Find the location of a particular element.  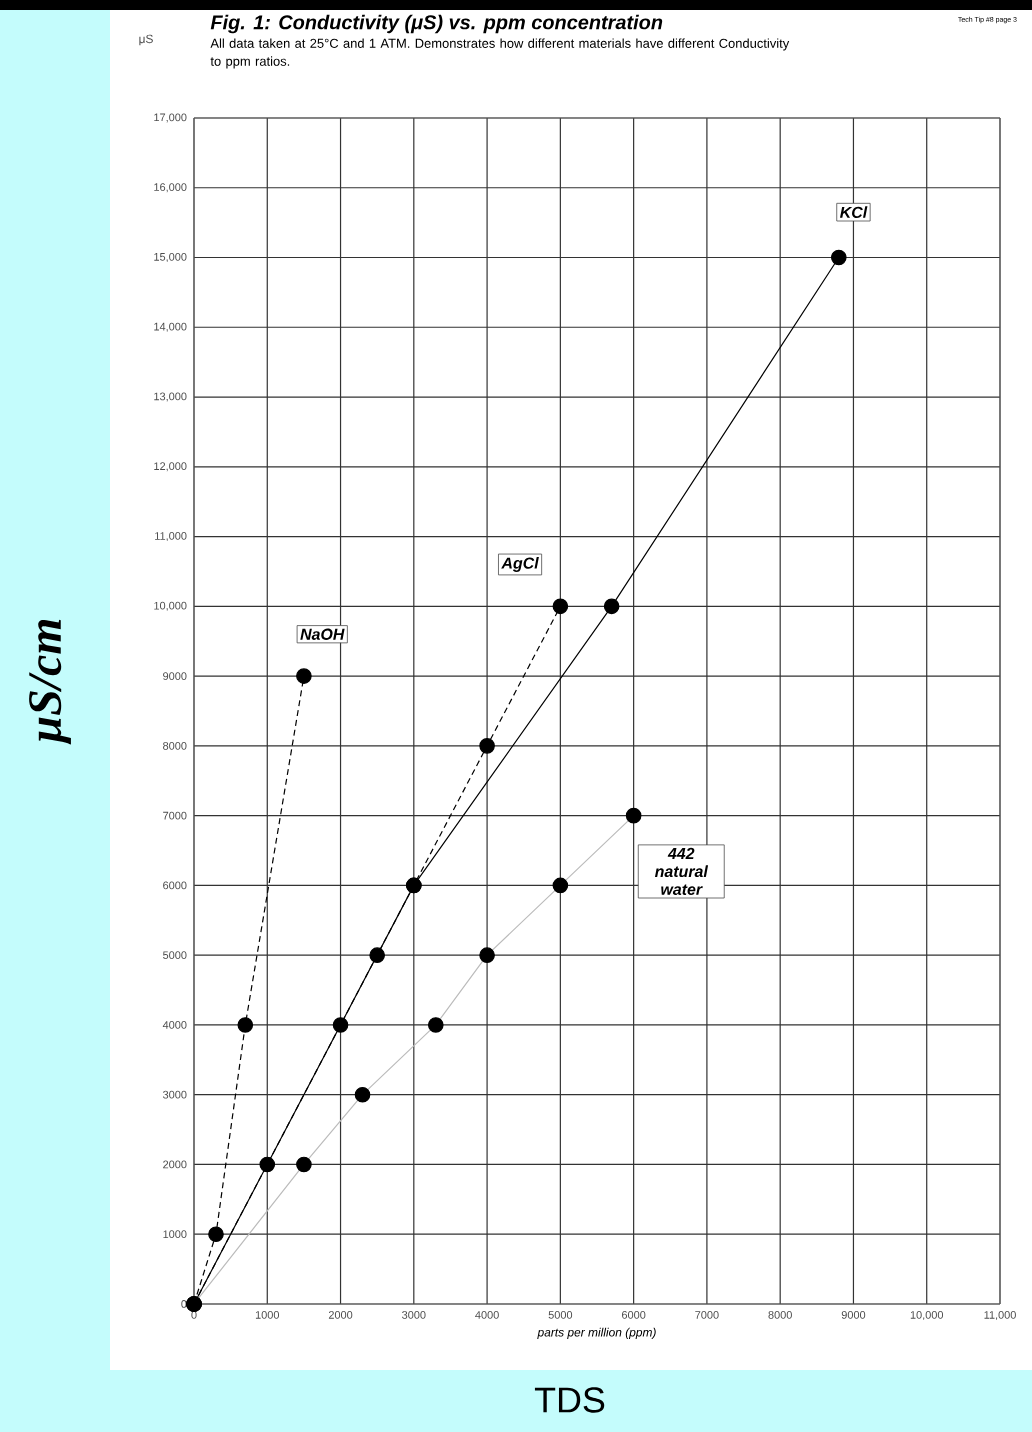

chart-title: Fig. 1: Conductivity (μS) vs. ppm concentration is located at coordinates (436, 24).